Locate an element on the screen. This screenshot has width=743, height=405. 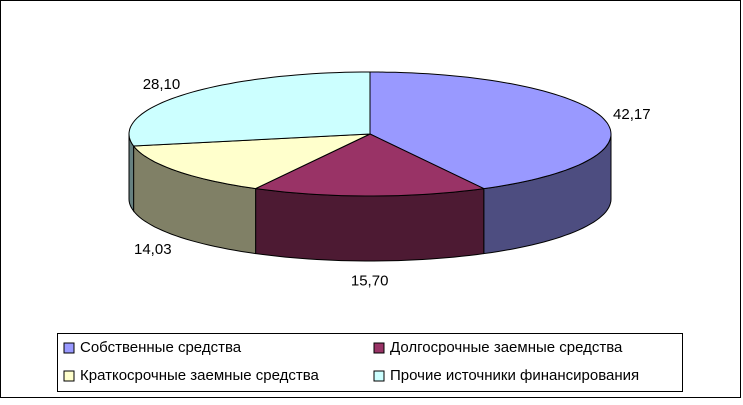
legend-label: Собственные средства is located at coordinates (161, 347).